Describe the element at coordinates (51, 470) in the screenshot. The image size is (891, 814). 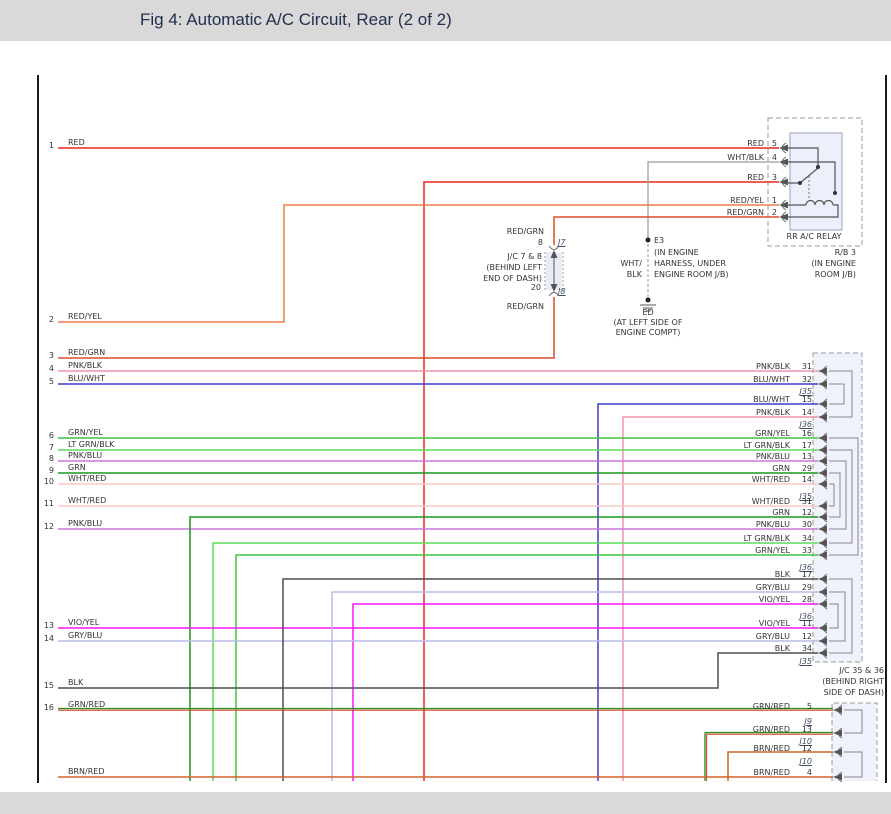
I see `left-wire-9-number: 9` at that location.